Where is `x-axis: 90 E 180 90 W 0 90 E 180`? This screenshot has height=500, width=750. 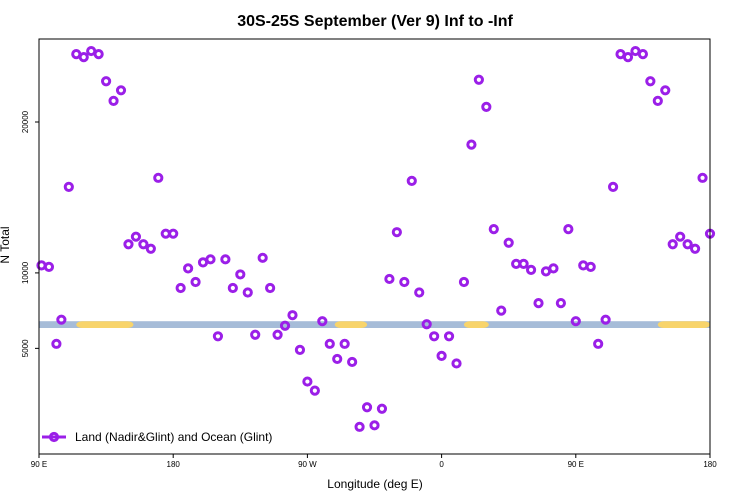 x-axis: 90 E 180 90 W 0 90 E 180 is located at coordinates (374, 461).